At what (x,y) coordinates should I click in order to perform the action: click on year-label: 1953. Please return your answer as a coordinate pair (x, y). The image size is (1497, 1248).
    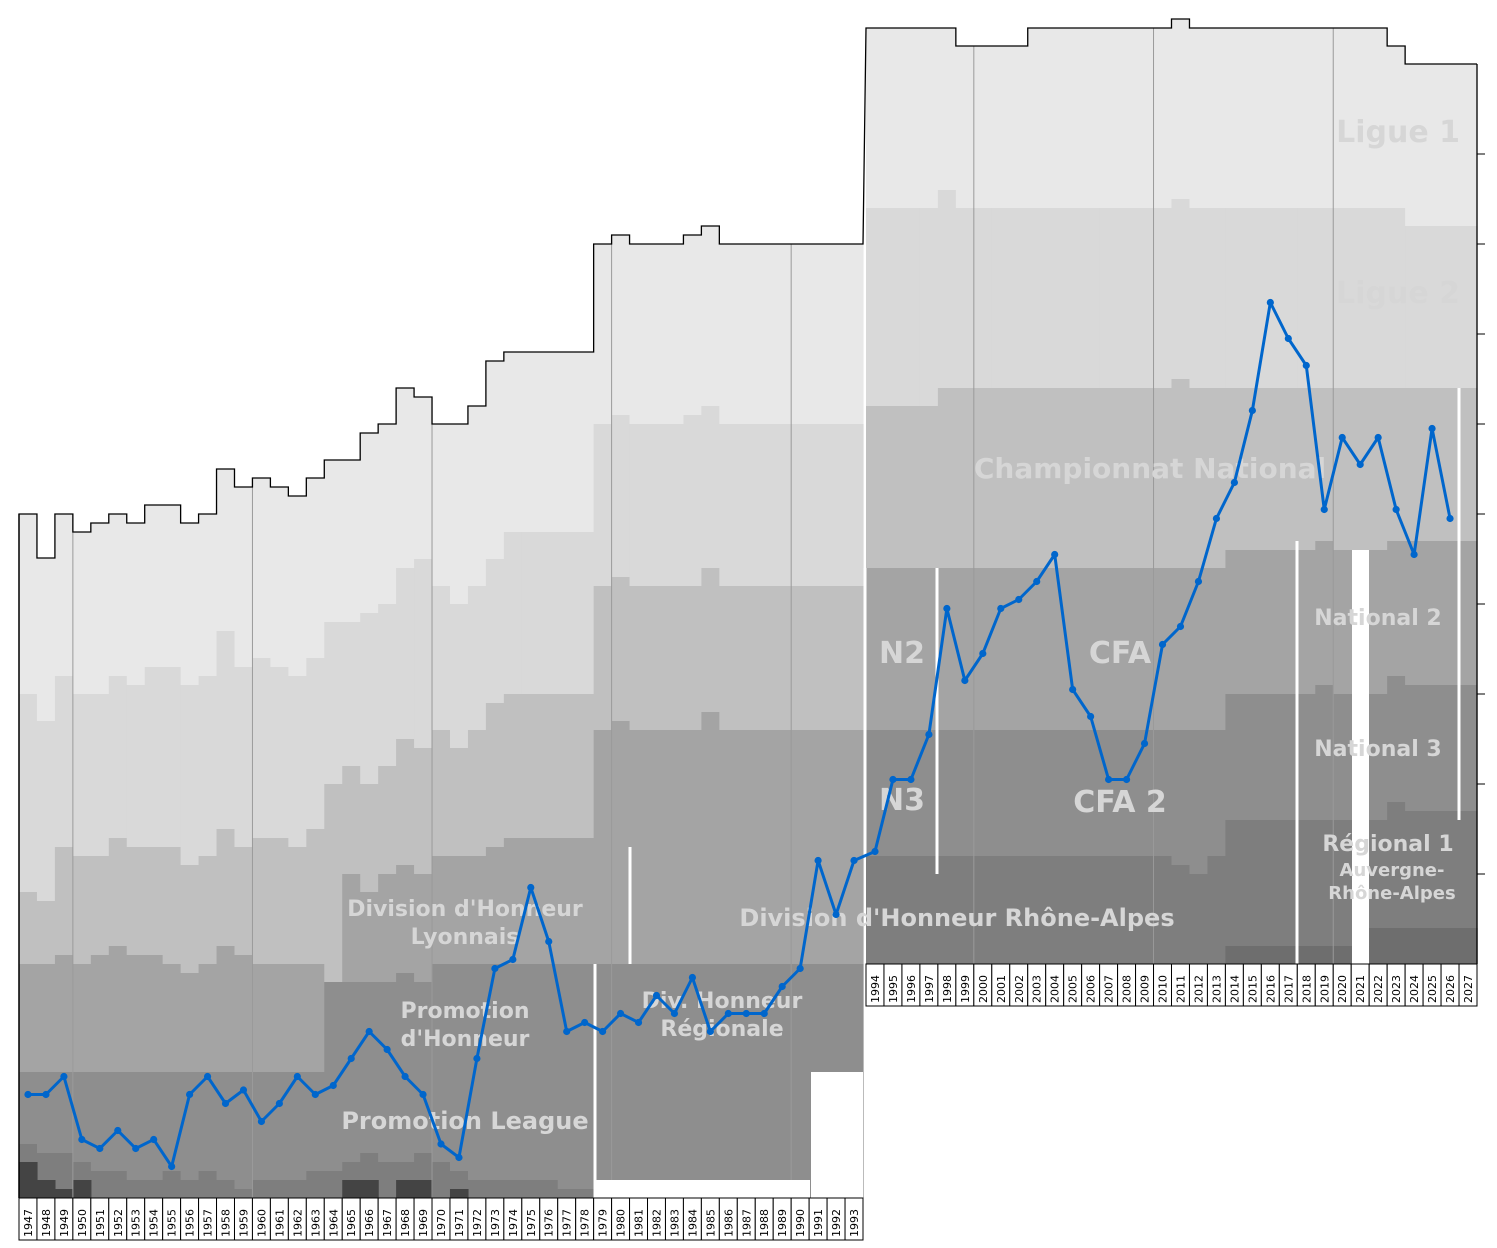
    Looking at the image, I should click on (136, 1223).